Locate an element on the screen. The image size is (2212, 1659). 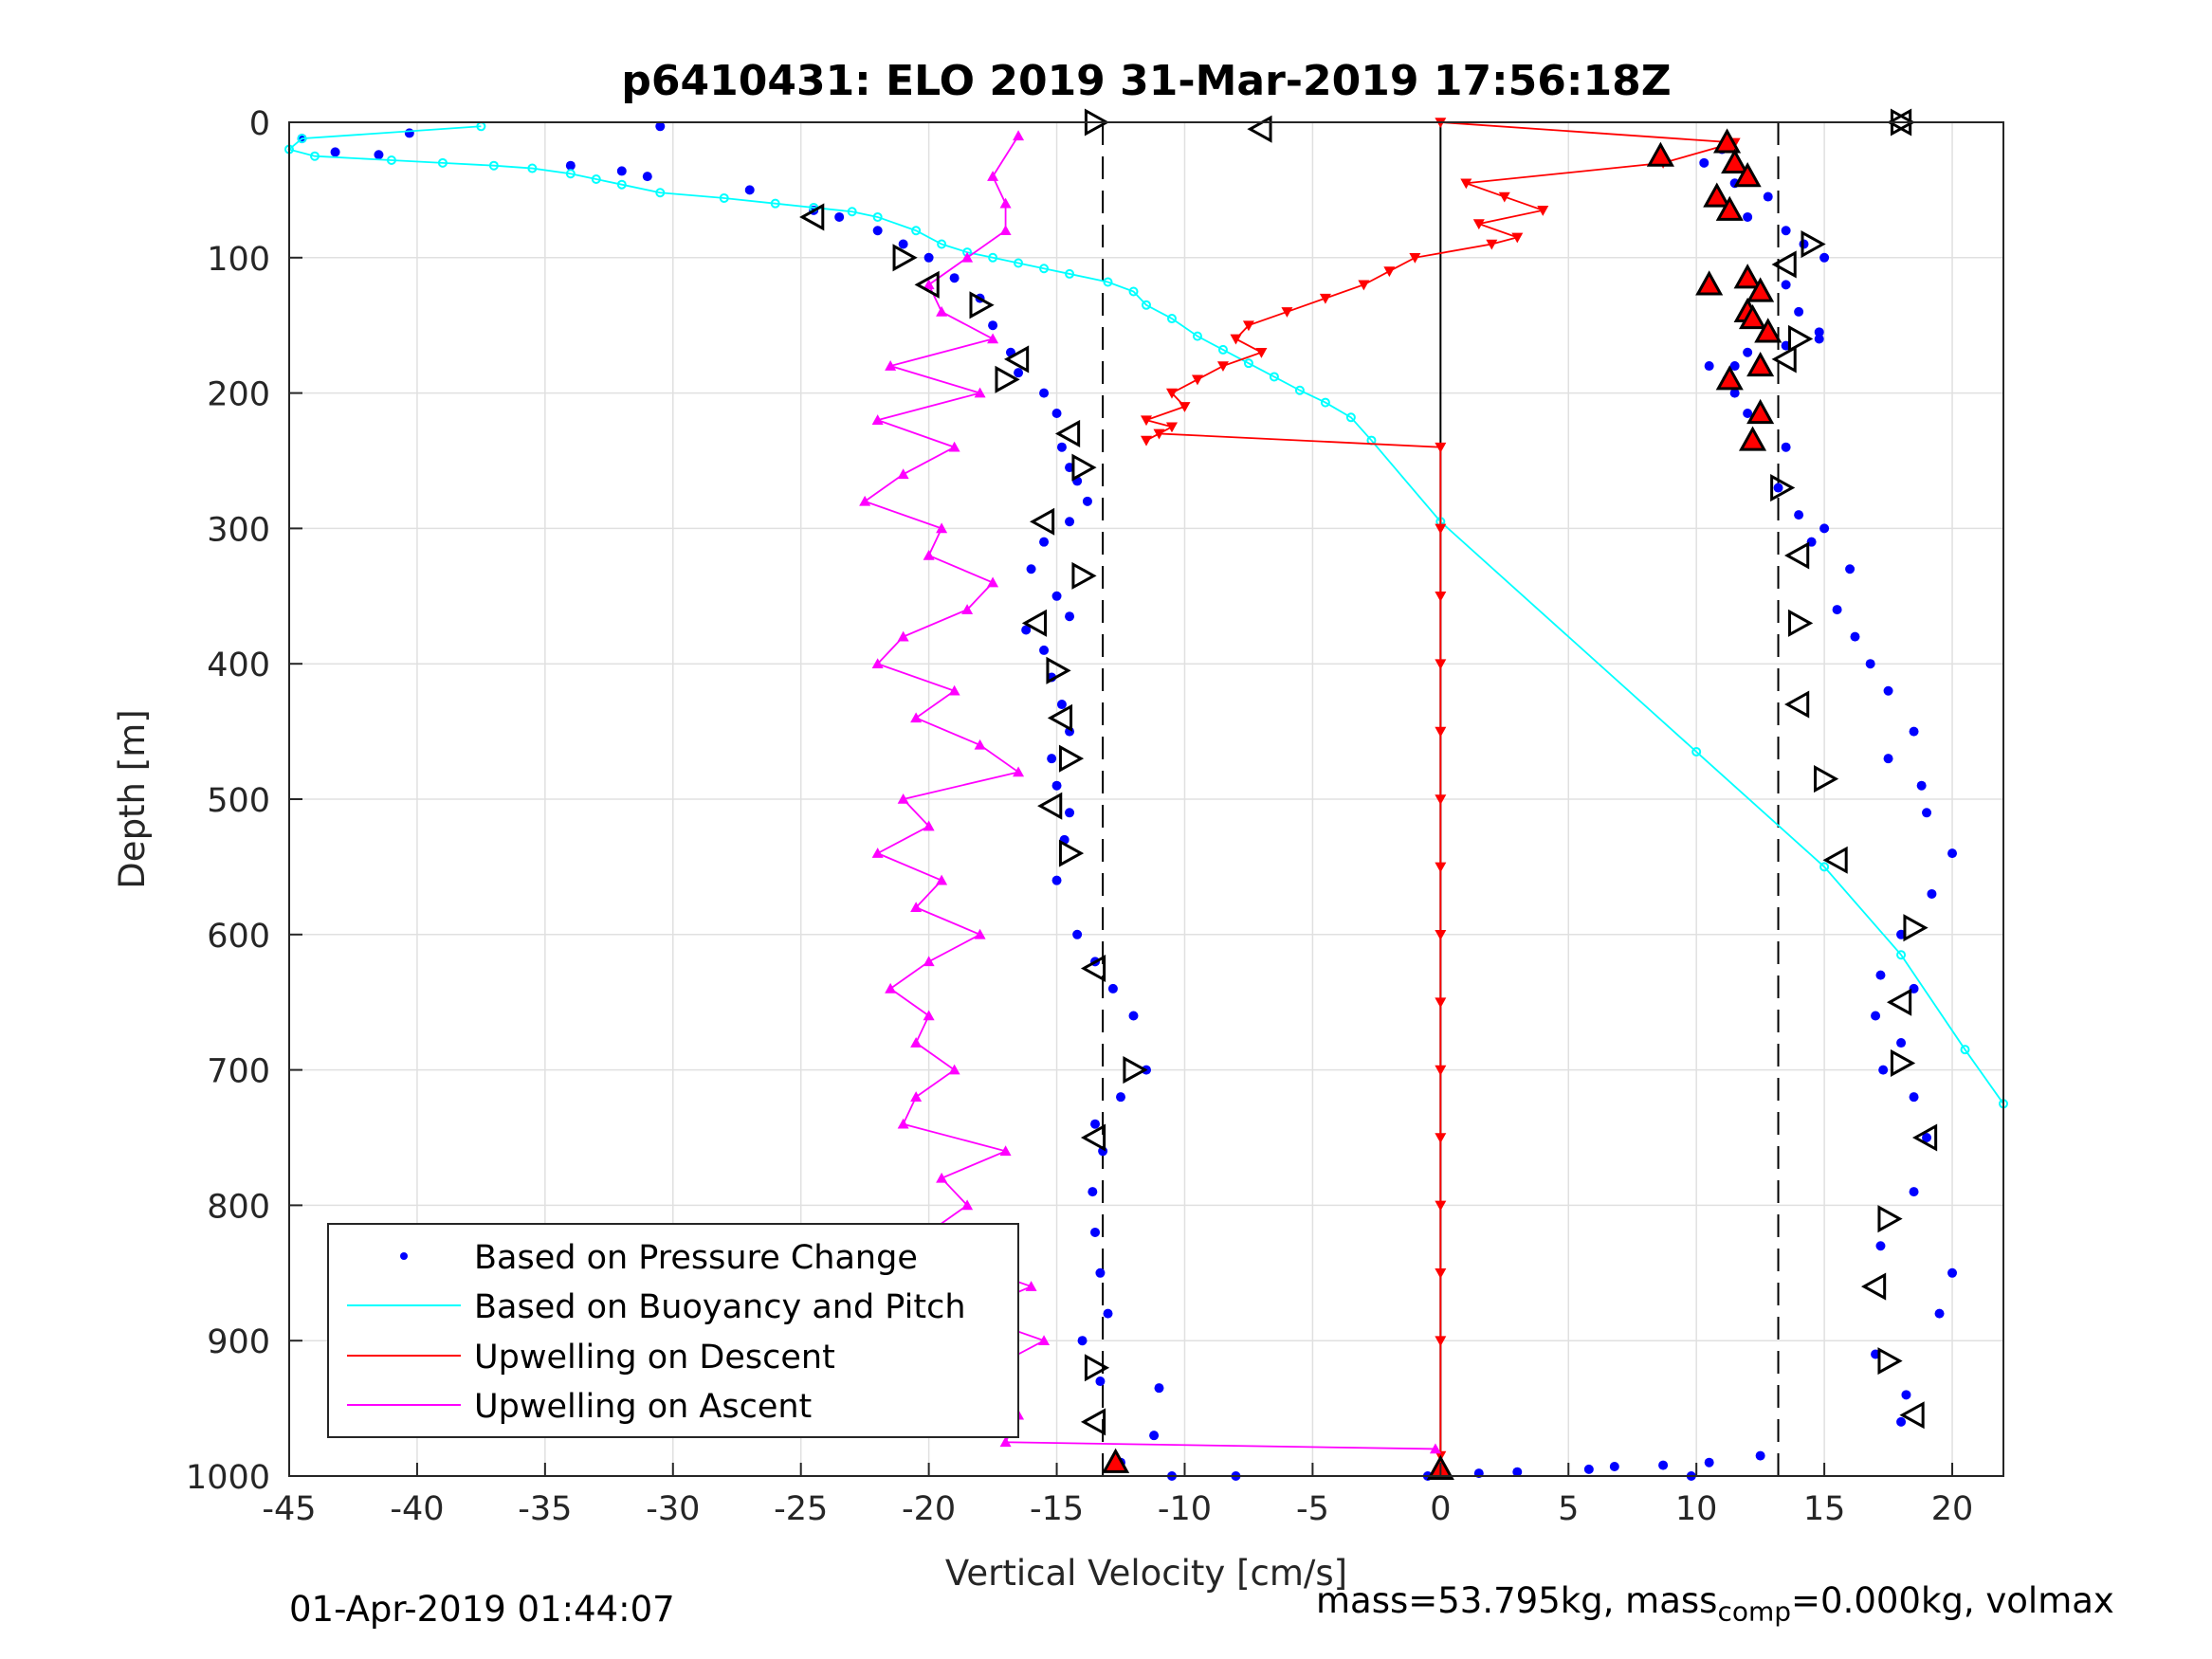
y-tick-label: 700 is located at coordinates (238, 1072).